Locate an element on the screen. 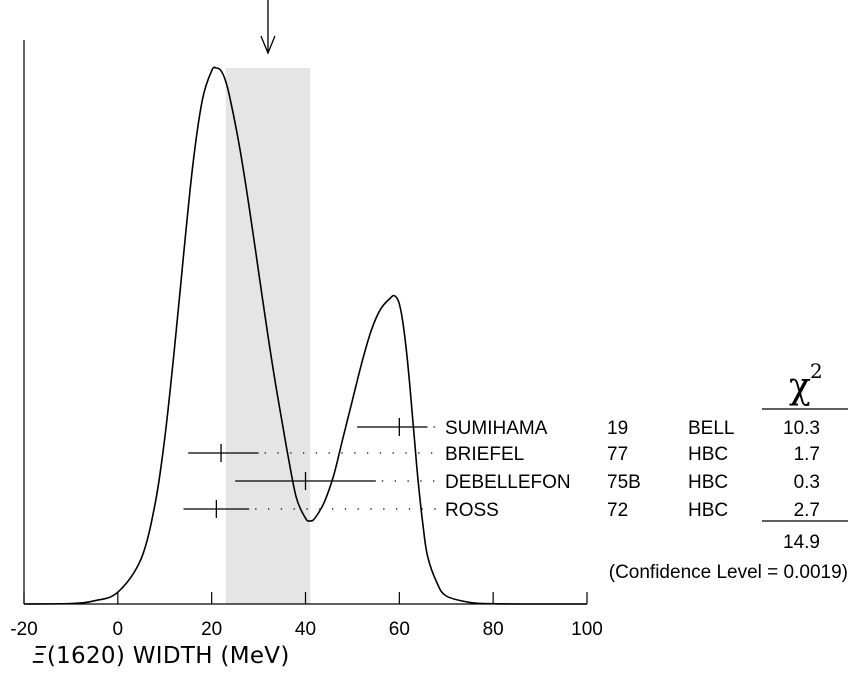 Image resolution: width=849 pixels, height=696 pixels. x-tick-label: 80 is located at coordinates (493, 629).